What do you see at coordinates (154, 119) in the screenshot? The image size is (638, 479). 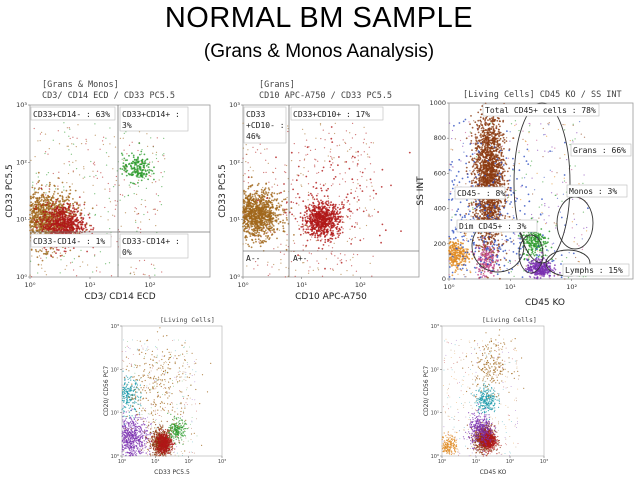 I see `plot1-q2-box` at bounding box center [154, 119].